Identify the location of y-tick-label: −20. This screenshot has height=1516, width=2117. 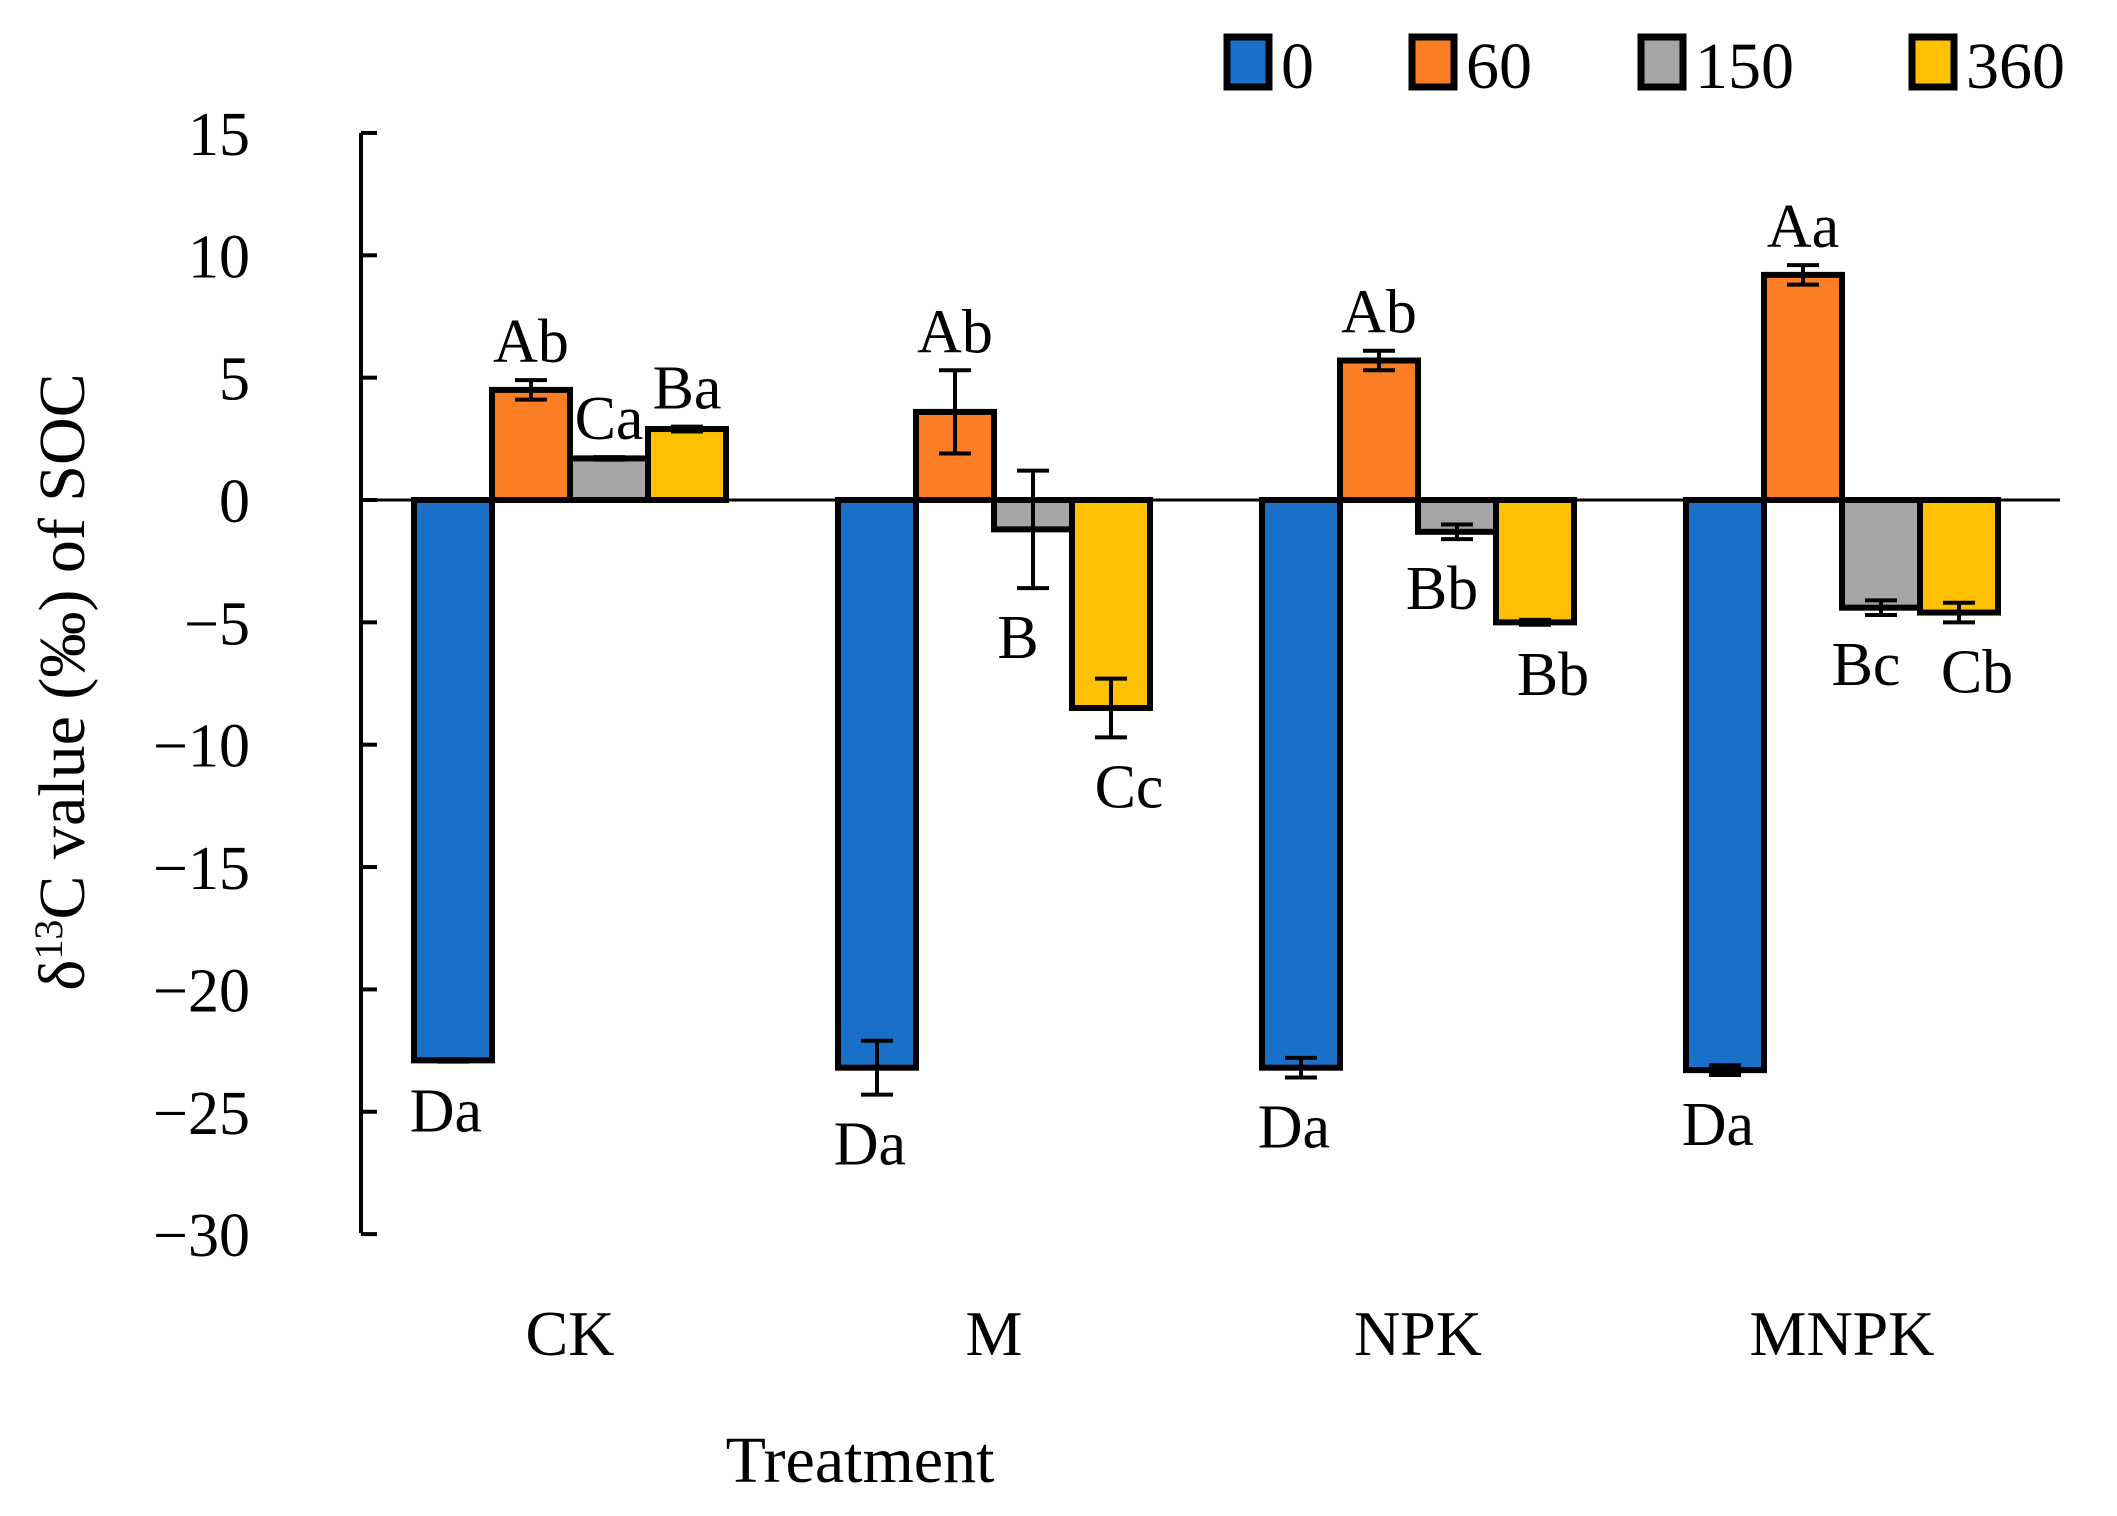
(201, 991).